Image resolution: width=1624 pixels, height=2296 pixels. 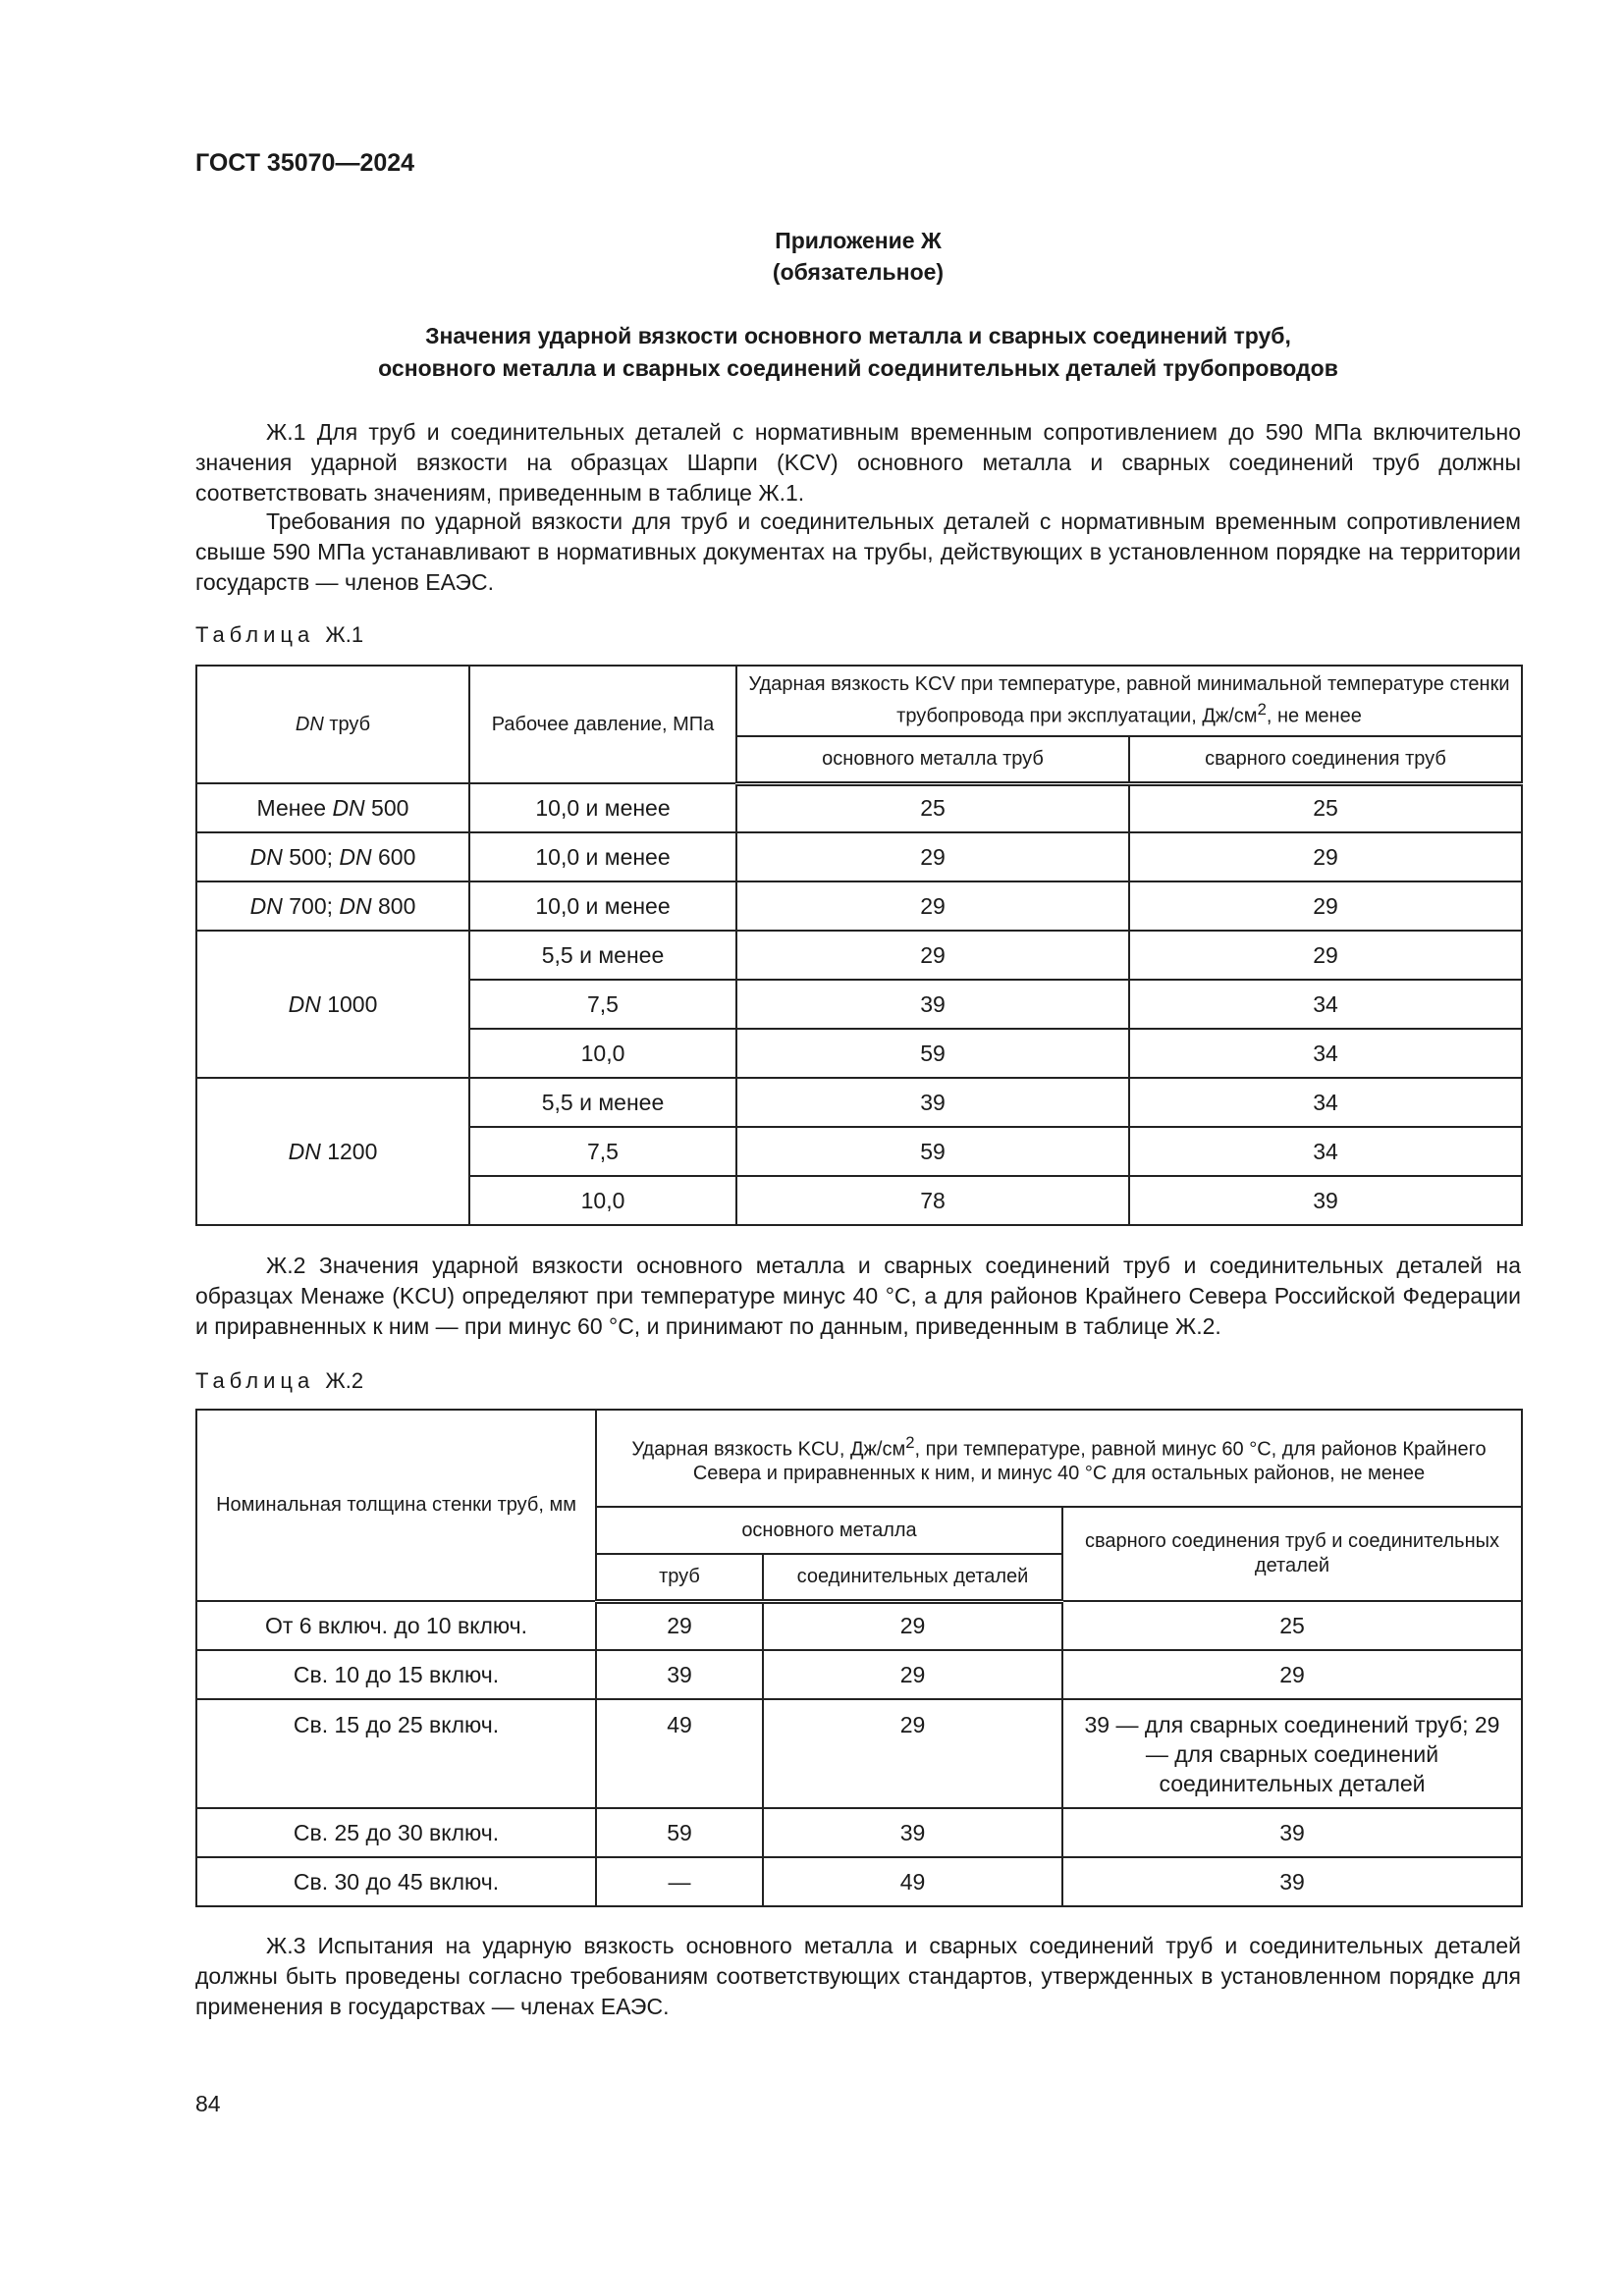 What do you see at coordinates (396, 1674) in the screenshot?
I see `cell-t: Св. 10 до 15 включ.` at bounding box center [396, 1674].